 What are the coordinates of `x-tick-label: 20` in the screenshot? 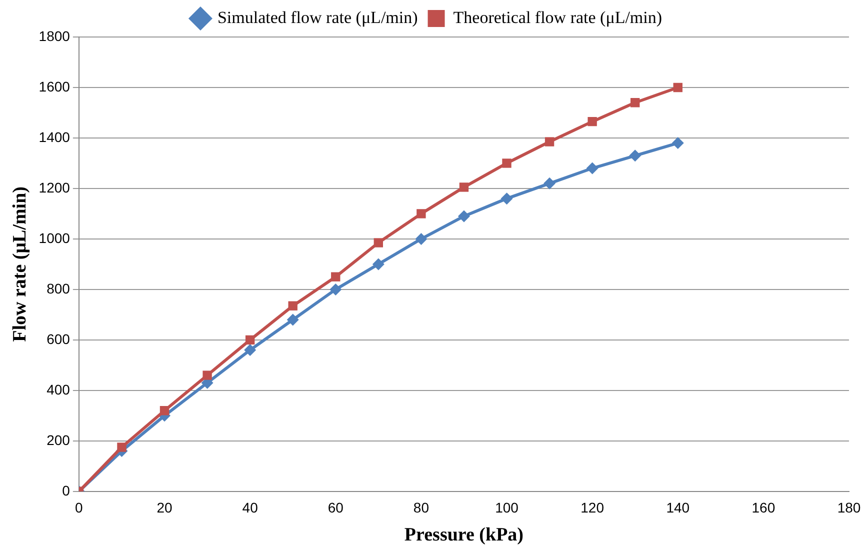 It's located at (164, 508).